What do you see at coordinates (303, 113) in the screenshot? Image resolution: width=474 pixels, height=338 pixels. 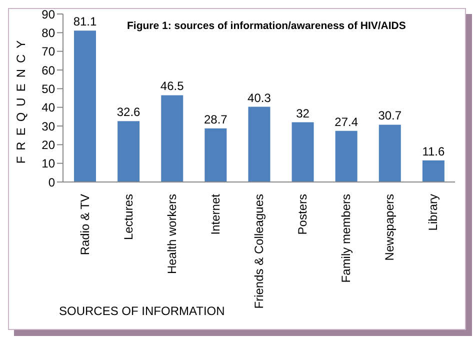 I see `data-label: 32` at bounding box center [303, 113].